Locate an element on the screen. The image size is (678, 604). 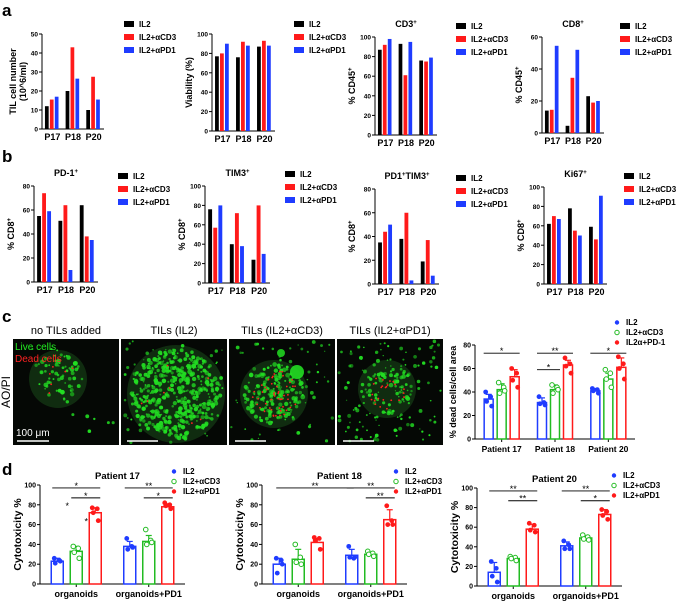
x-tick-label: Patient 20 is located at coordinates (608, 449).